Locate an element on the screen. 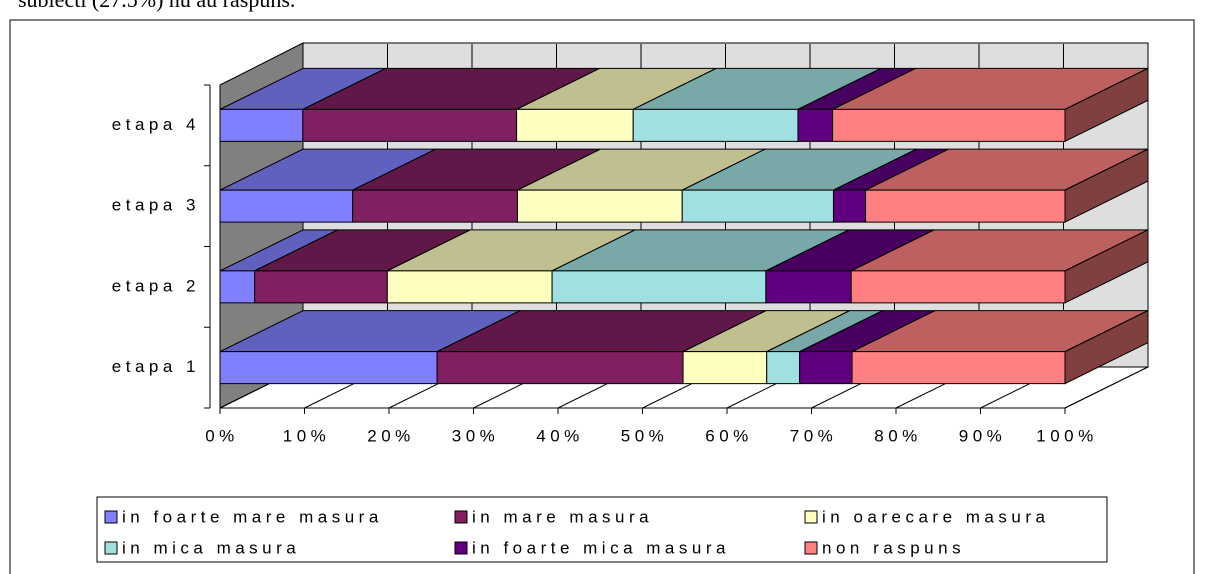 This screenshot has width=1205, height=574. legend-label: in mare masura is located at coordinates (562, 516).